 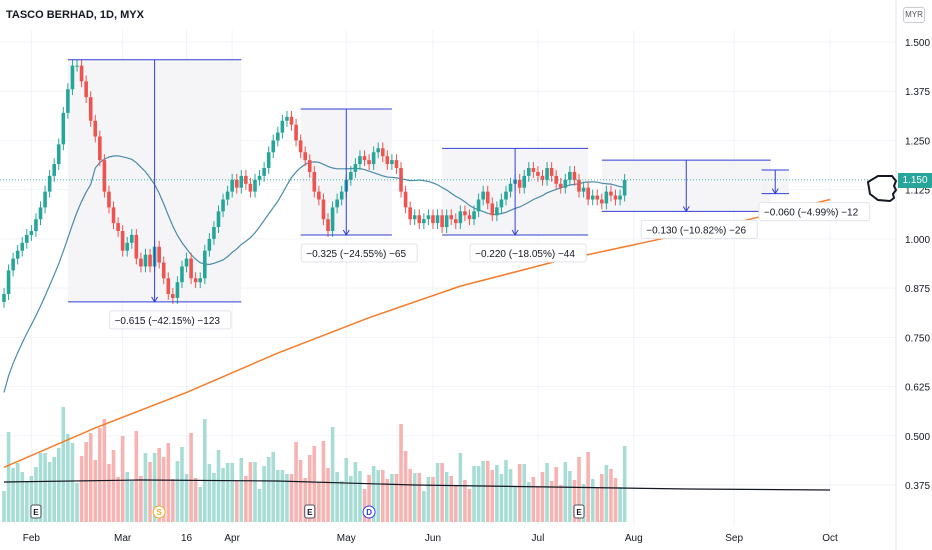 I want to click on y-tick-label: 1.250, so click(x=917, y=141).